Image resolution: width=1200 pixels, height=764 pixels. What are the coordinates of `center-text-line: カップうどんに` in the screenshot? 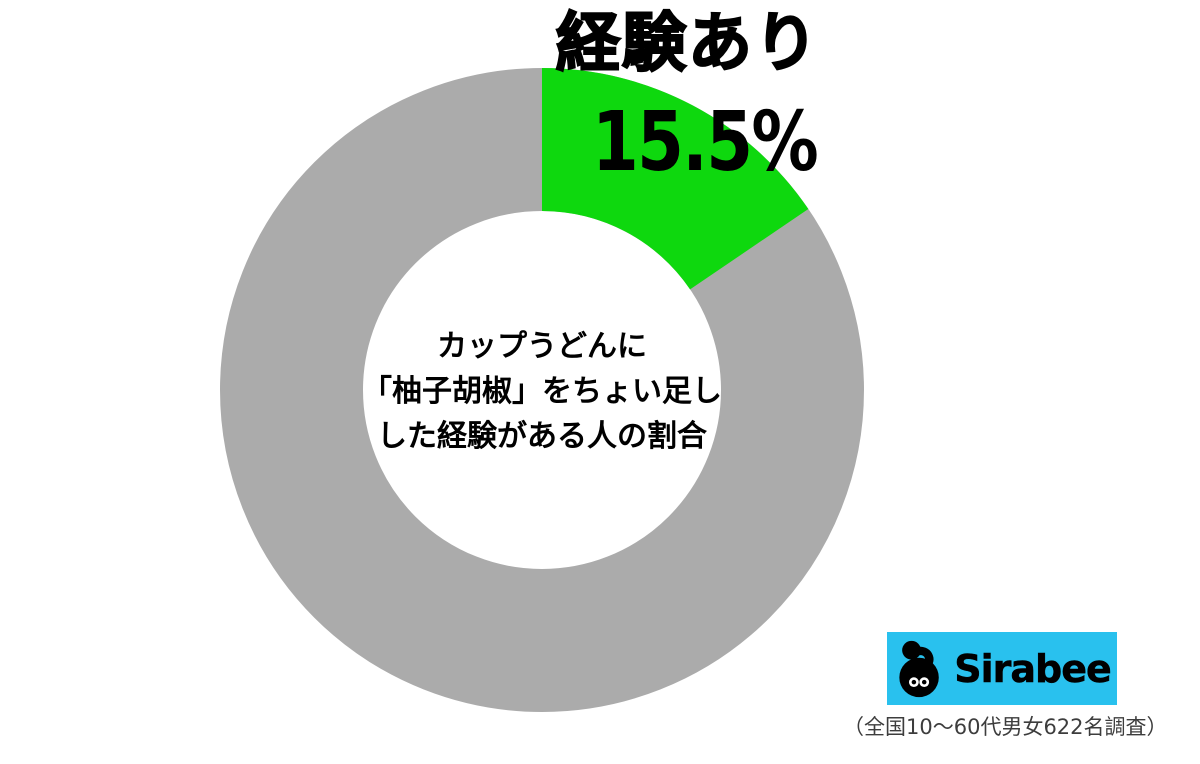 It's located at (542, 346).